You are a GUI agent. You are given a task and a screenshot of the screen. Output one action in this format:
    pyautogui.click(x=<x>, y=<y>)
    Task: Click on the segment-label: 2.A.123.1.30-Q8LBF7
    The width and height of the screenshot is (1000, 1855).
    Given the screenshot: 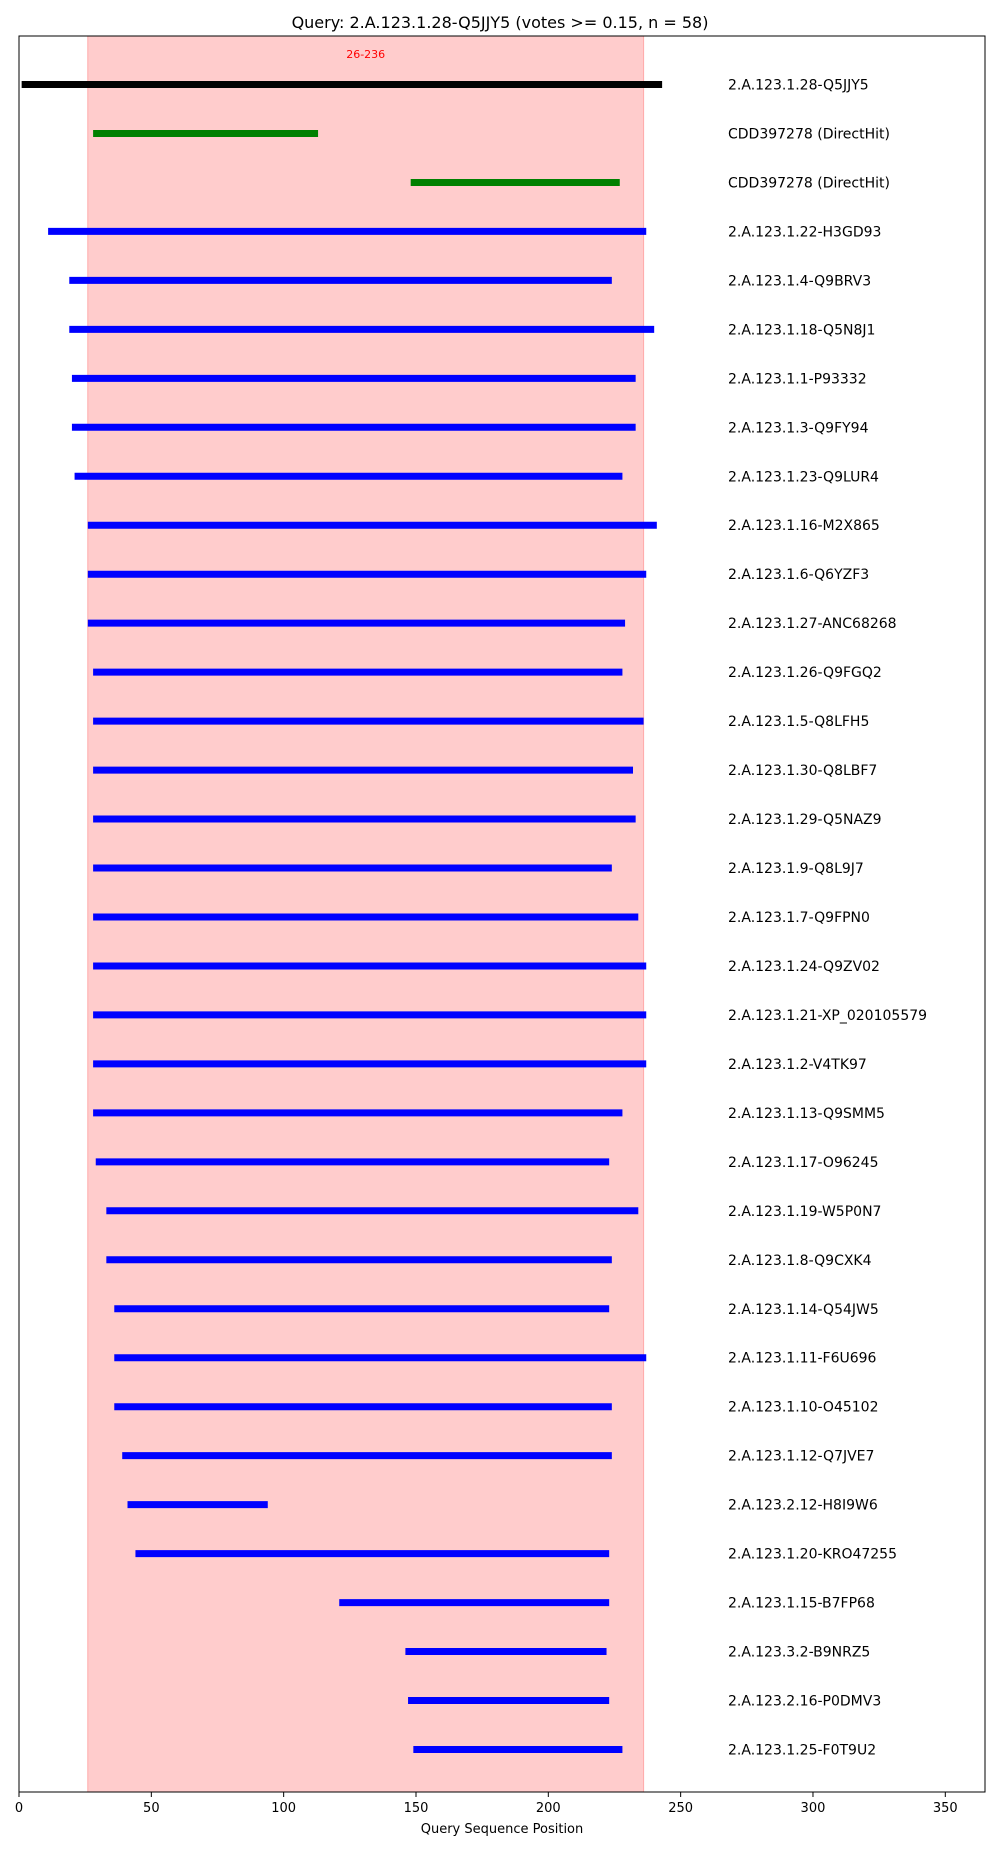 What is the action you would take?
    pyautogui.click(x=802, y=771)
    